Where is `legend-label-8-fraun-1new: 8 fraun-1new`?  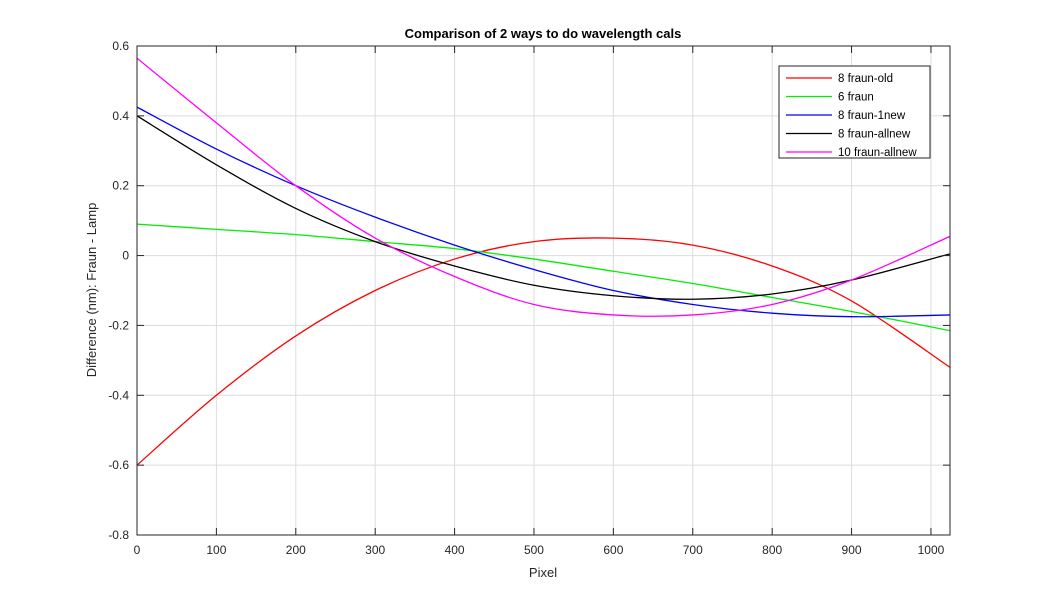
legend-label-8-fraun-1new: 8 fraun-1new is located at coordinates (872, 116).